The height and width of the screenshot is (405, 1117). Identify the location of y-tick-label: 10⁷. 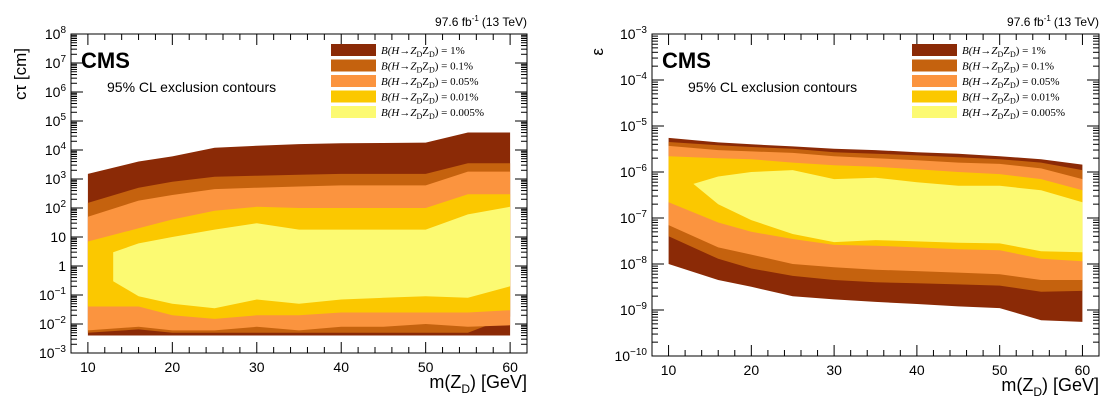
(56, 62).